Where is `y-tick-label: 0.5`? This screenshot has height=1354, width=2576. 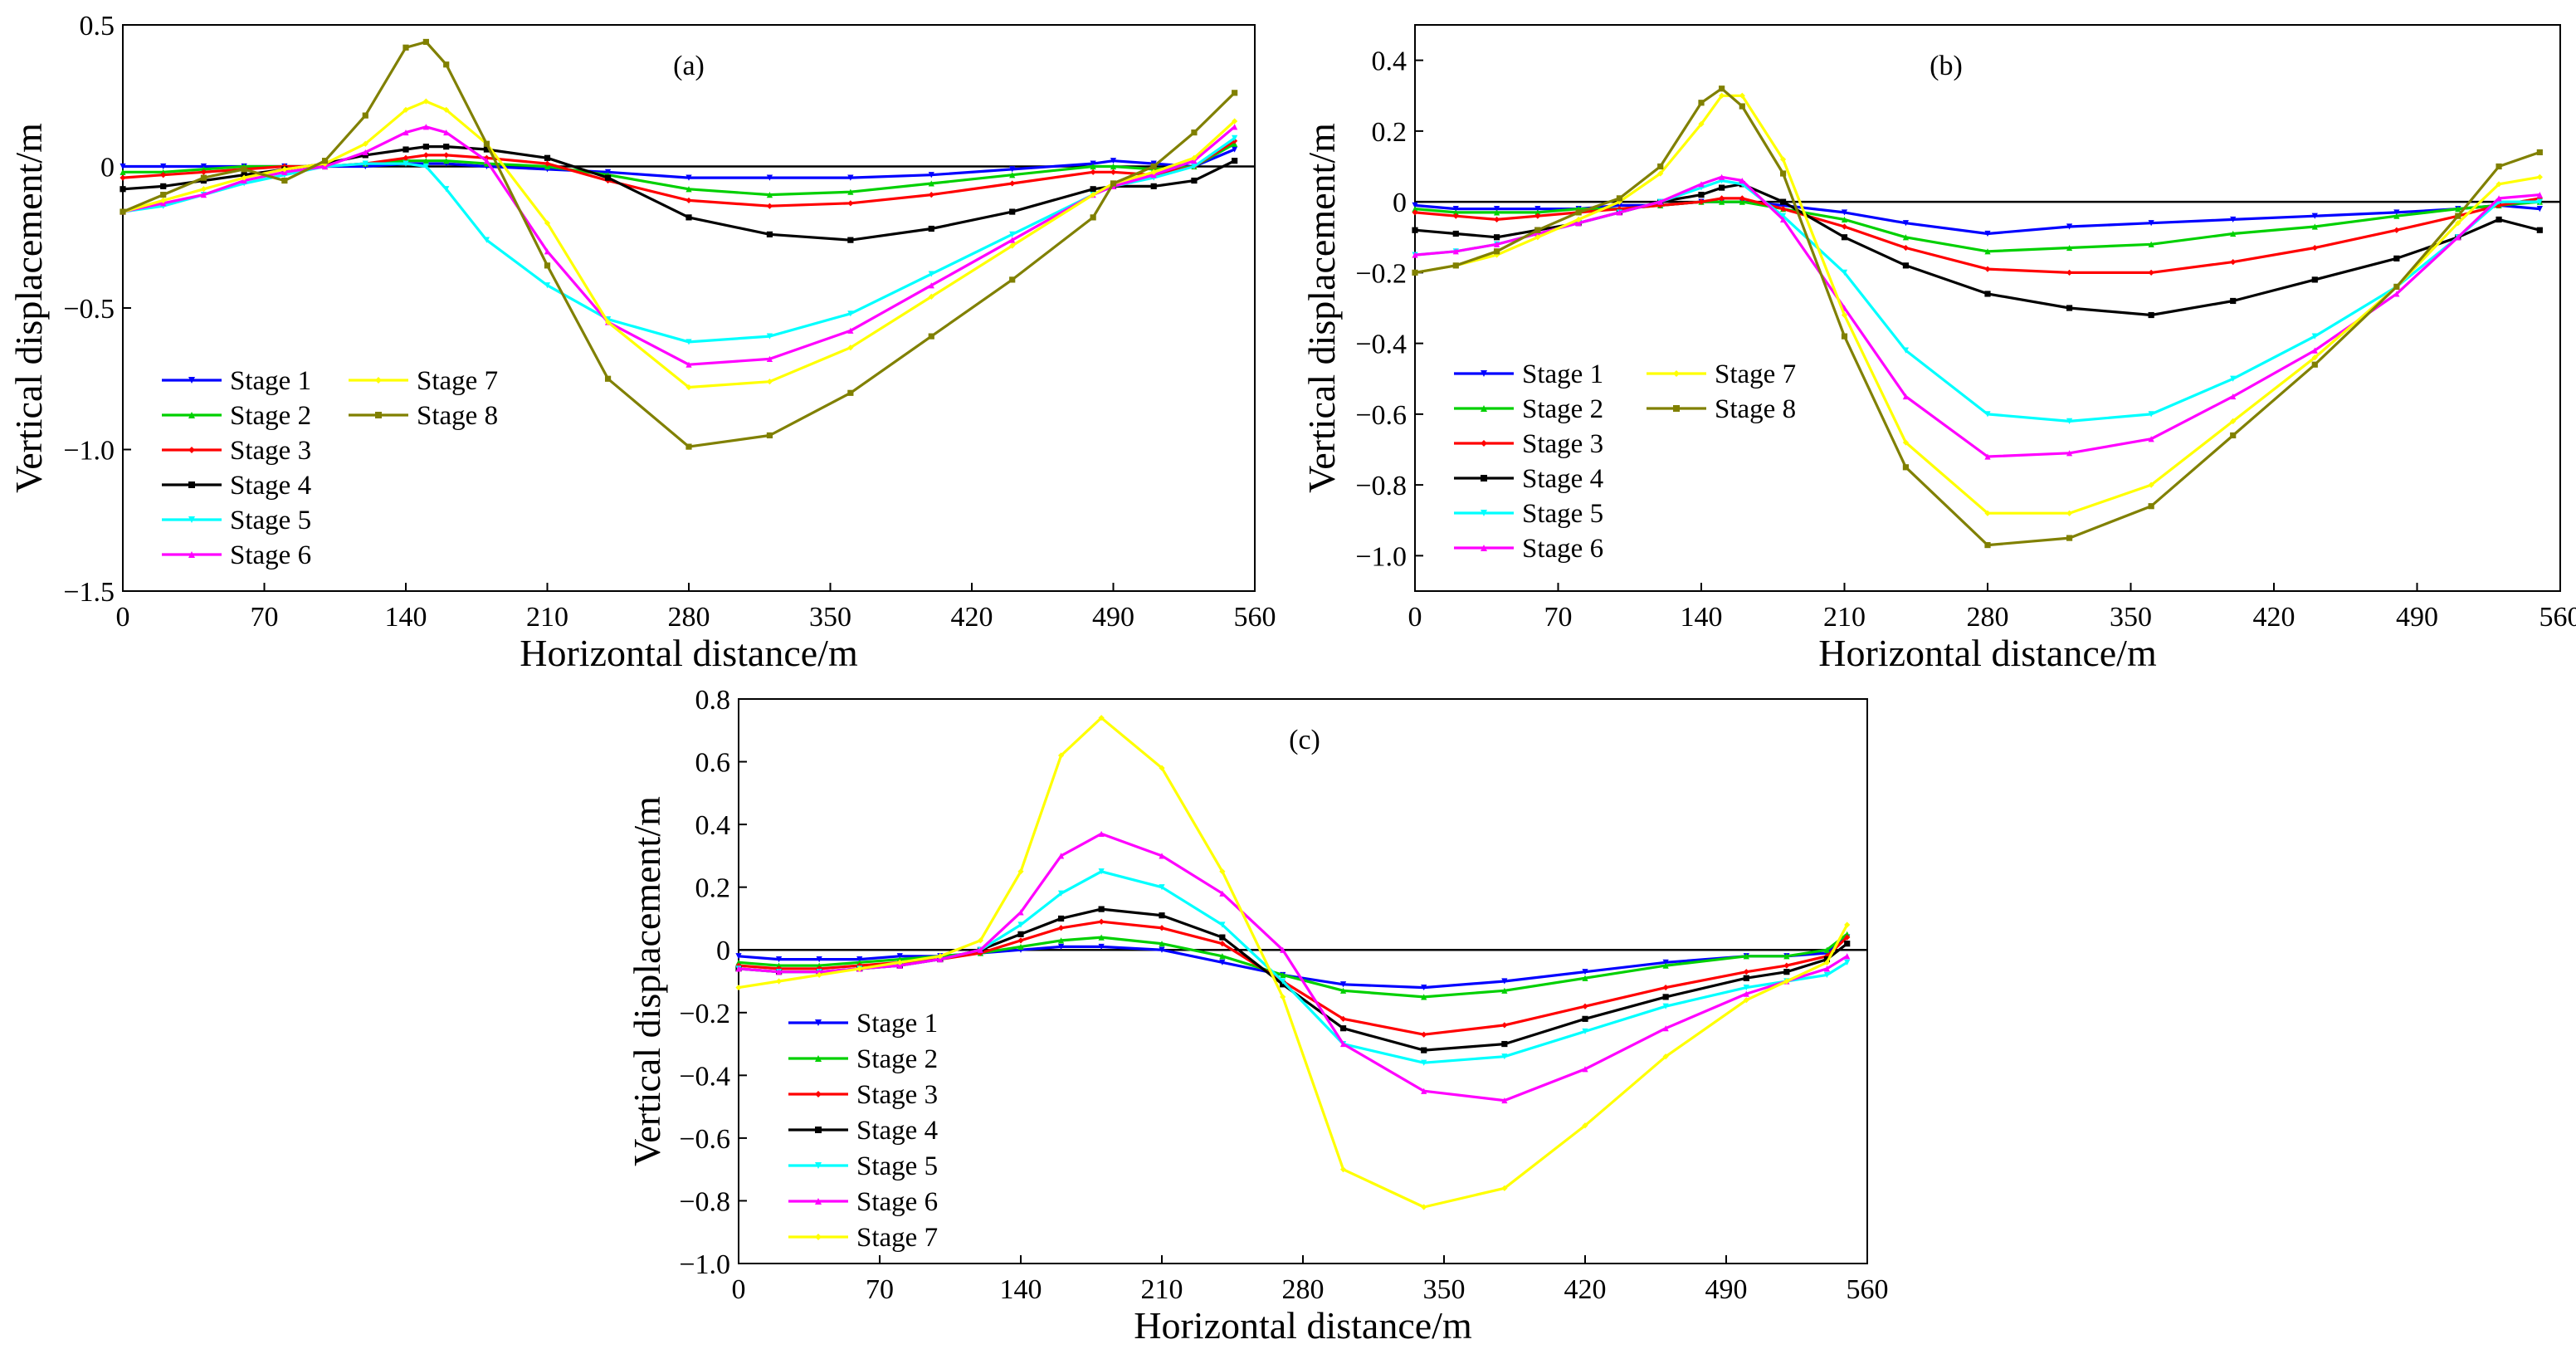 y-tick-label: 0.5 is located at coordinates (98, 26).